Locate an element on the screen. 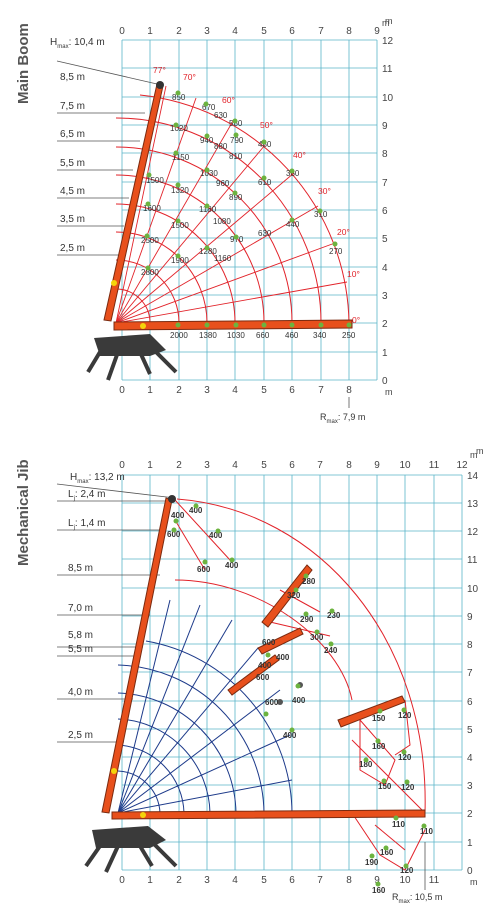 This screenshot has height=912, width=491. y-tick: 12 is located at coordinates (388, 41).